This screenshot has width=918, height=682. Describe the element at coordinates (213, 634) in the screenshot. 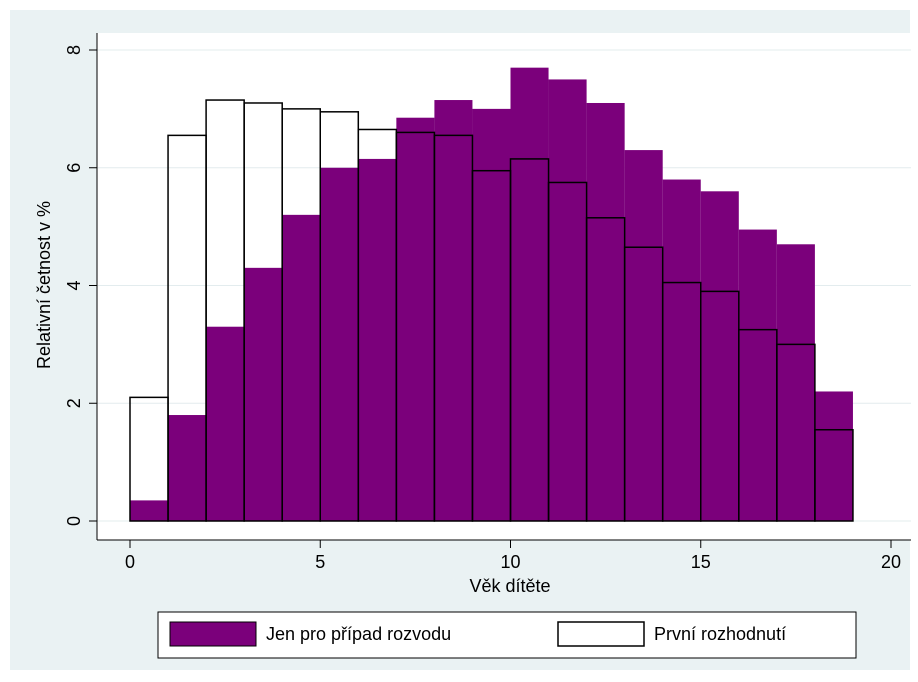

I see `legend-swatch-divorce` at that location.